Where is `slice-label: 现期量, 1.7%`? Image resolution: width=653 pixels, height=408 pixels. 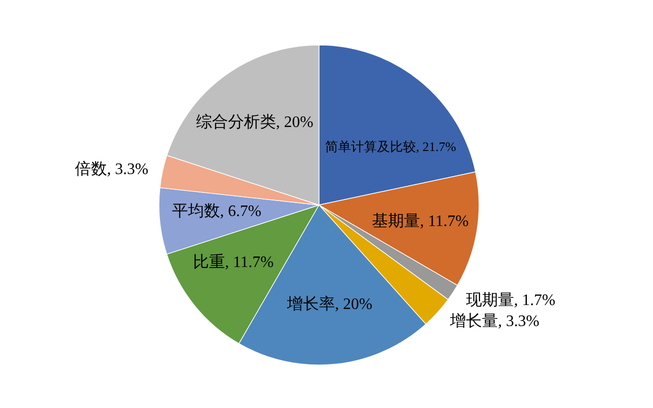
slice-label: 现期量, 1.7% is located at coordinates (511, 300).